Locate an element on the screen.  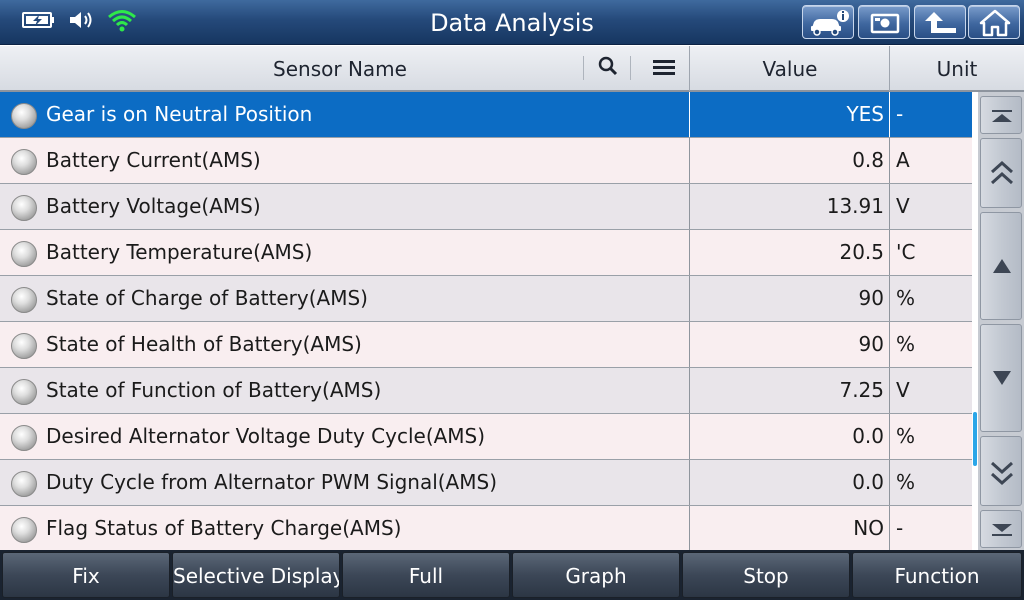
page-down-button is located at coordinates (1001, 471).